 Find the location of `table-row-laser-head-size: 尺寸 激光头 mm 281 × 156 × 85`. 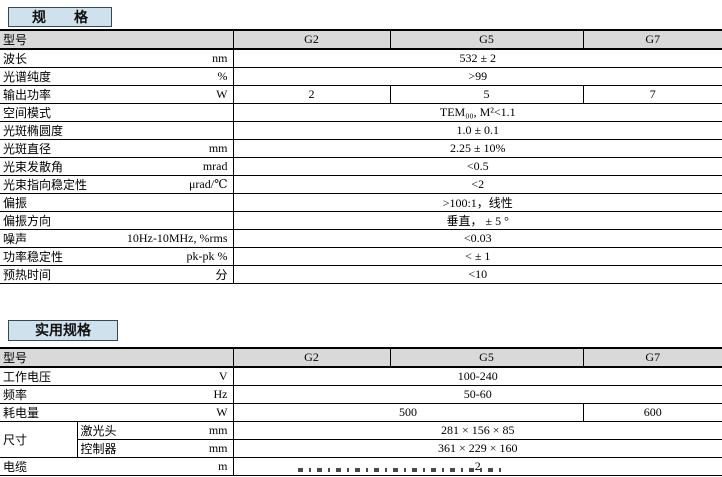

table-row-laser-head-size: 尺寸 激光头 mm 281 × 156 × 85 is located at coordinates (361, 439).